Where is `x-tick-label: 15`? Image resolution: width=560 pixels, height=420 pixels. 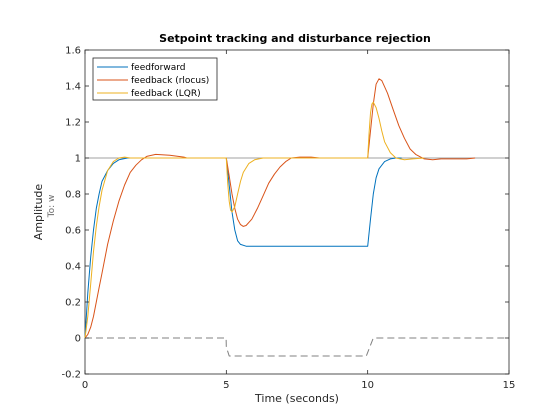 x-tick-label: 15 is located at coordinates (509, 385).